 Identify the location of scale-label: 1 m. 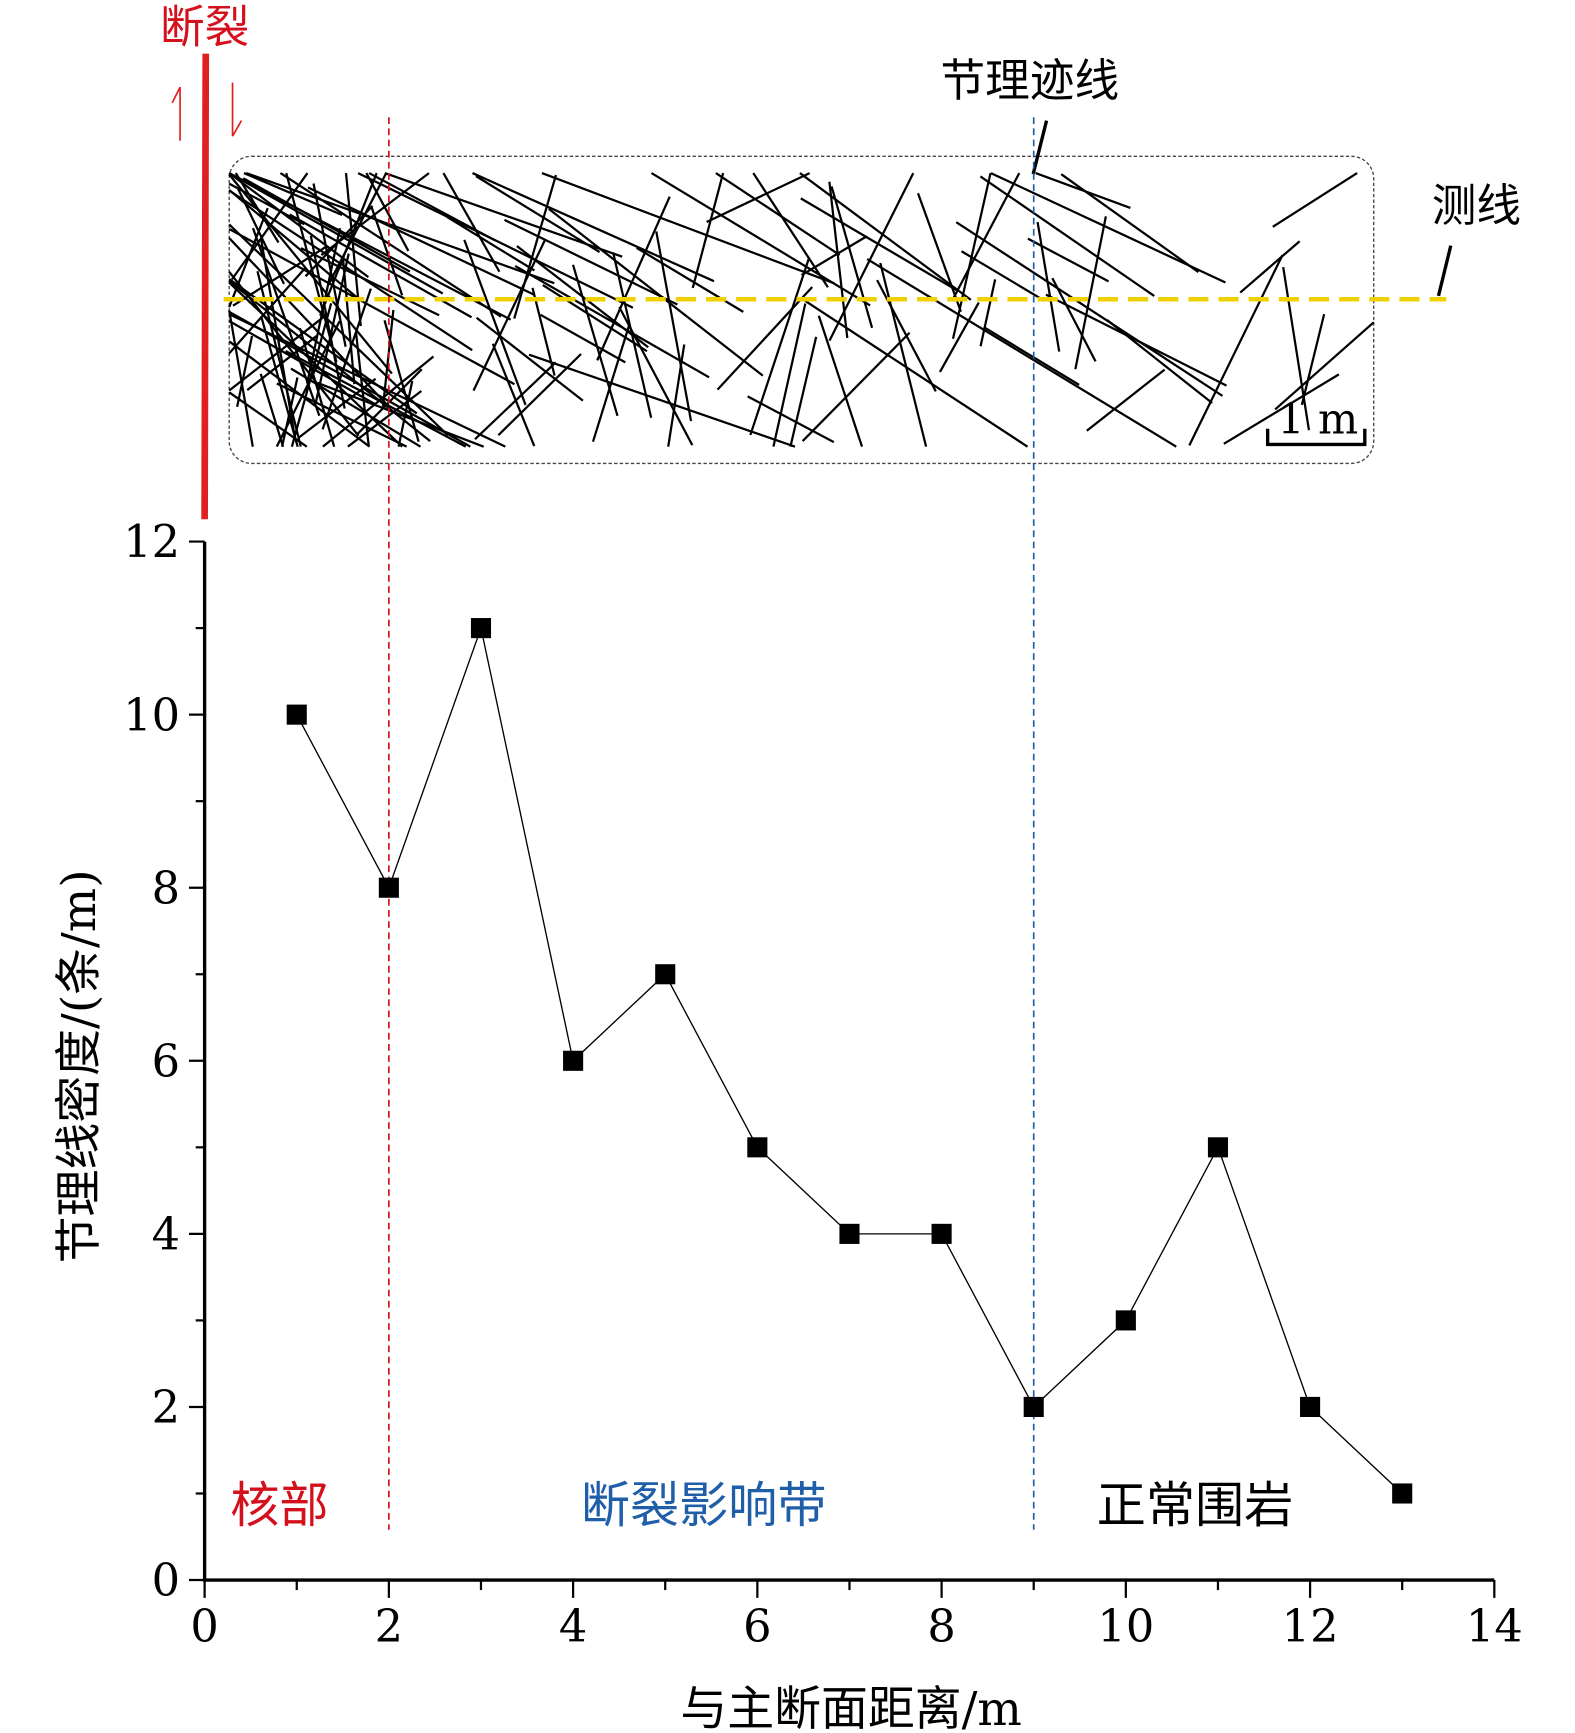
(1318, 419).